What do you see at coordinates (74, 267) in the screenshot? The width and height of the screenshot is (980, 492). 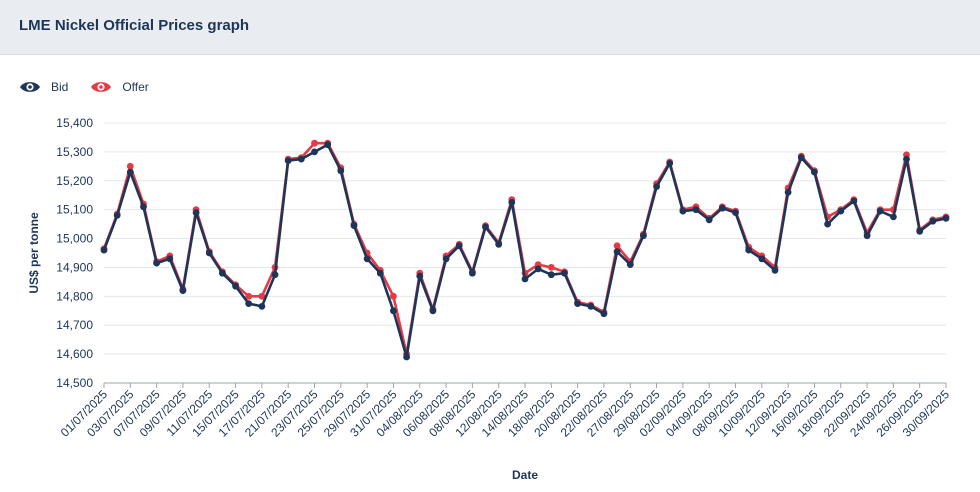 I see `y-tick-label: 14,900` at bounding box center [74, 267].